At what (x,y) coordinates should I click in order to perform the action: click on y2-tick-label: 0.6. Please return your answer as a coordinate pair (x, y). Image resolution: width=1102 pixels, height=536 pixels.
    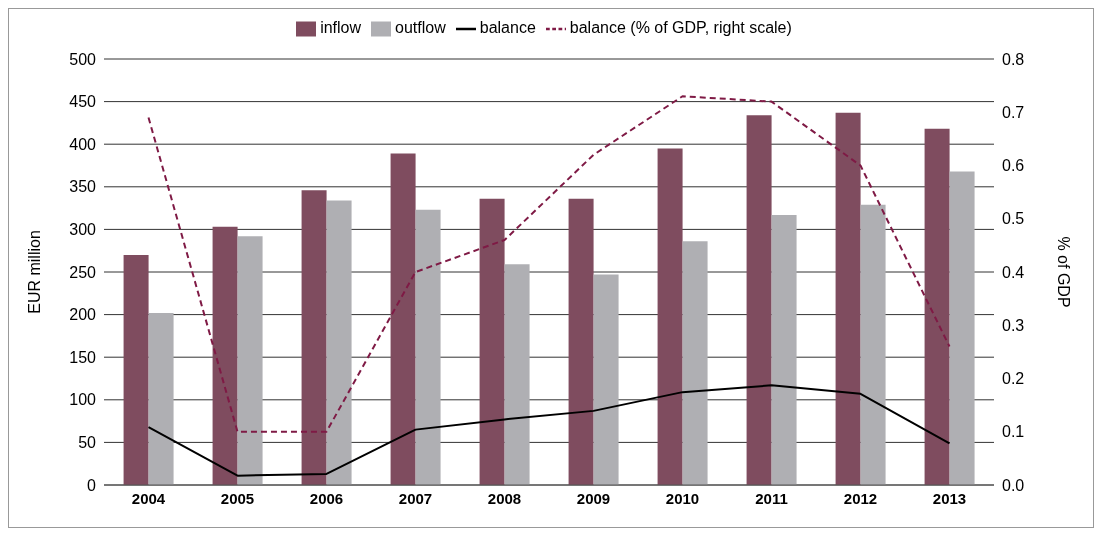
    Looking at the image, I should click on (1013, 166).